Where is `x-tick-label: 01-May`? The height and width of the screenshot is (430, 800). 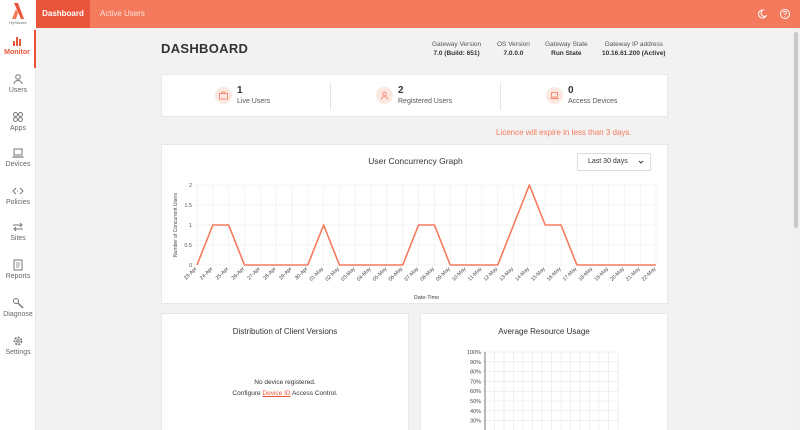 x-tick-label: 01-May is located at coordinates (317, 274).